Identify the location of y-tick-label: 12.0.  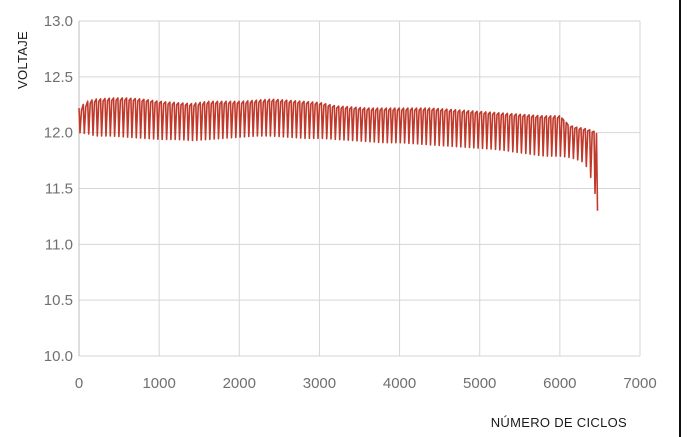
(58, 133).